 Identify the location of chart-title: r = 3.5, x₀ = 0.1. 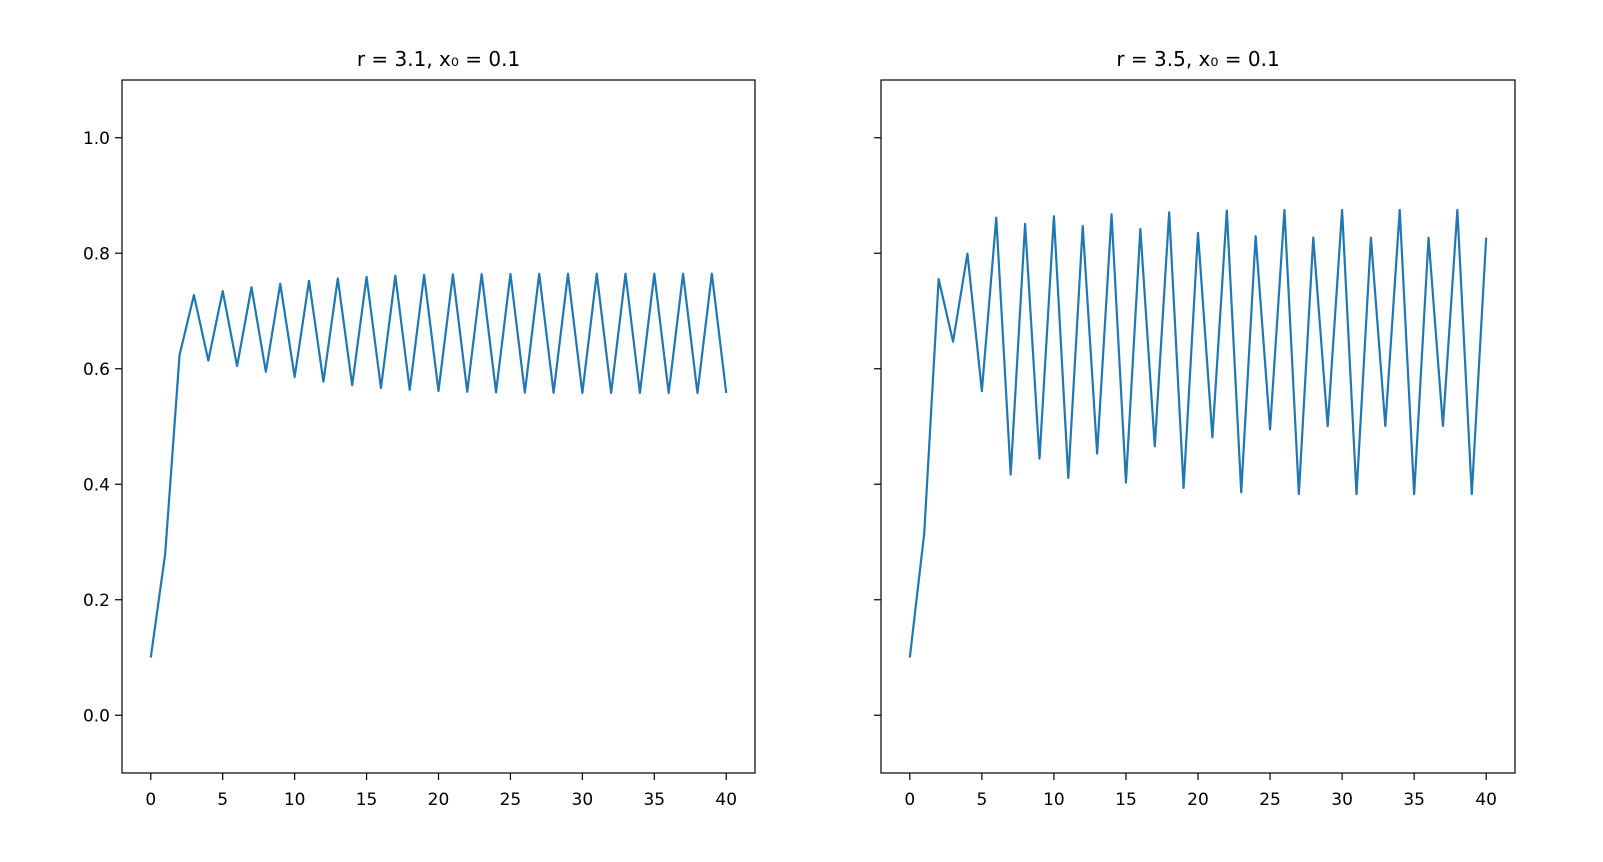
(1197, 59).